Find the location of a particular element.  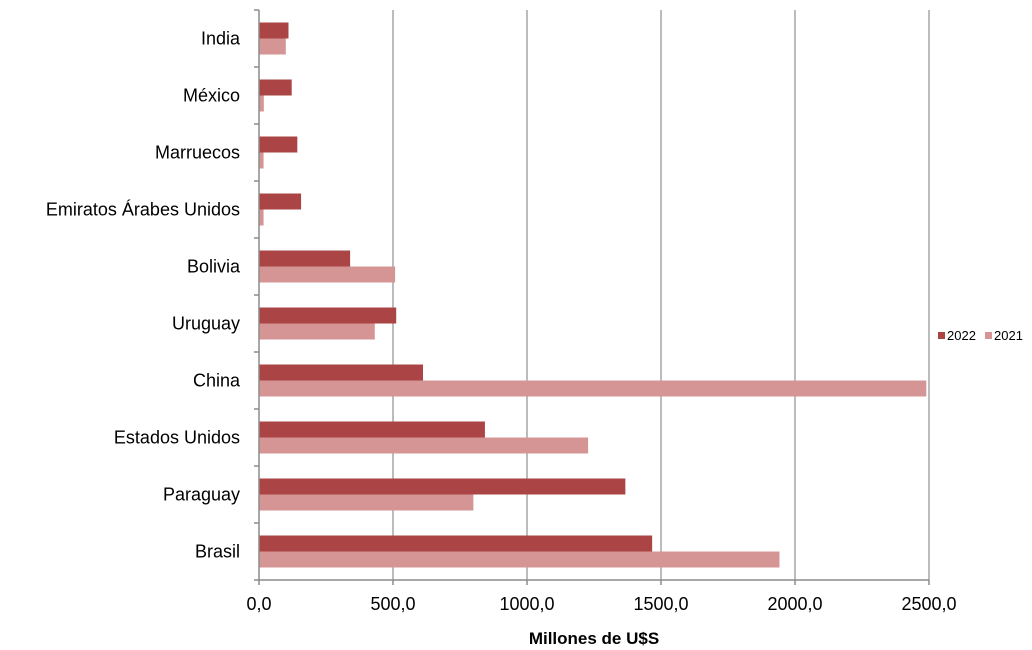

legend-label-2021: 2021 is located at coordinates (1008, 335).